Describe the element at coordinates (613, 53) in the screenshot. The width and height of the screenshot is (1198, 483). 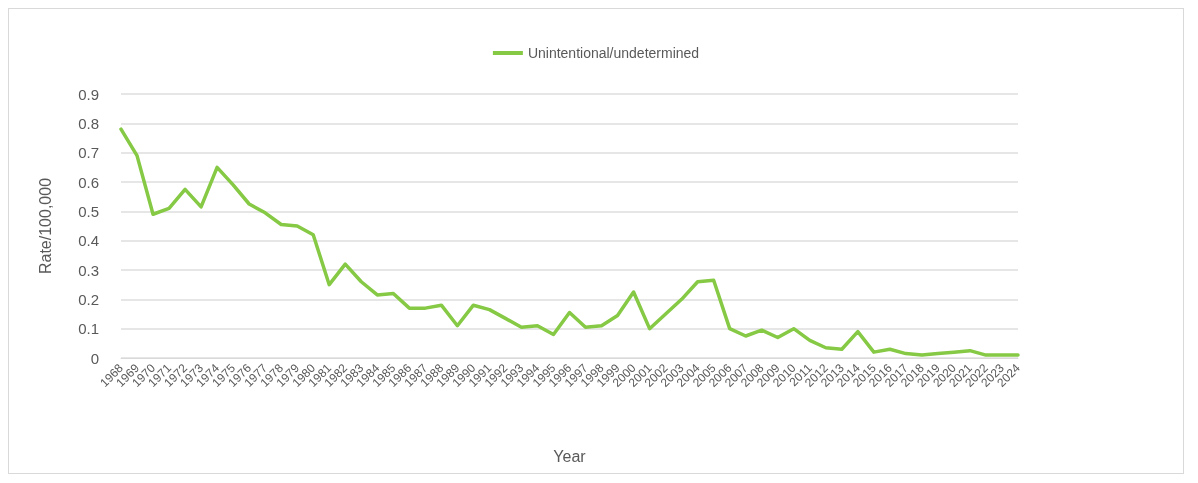
I see `legend-label: Unintentional/undetermined` at that location.